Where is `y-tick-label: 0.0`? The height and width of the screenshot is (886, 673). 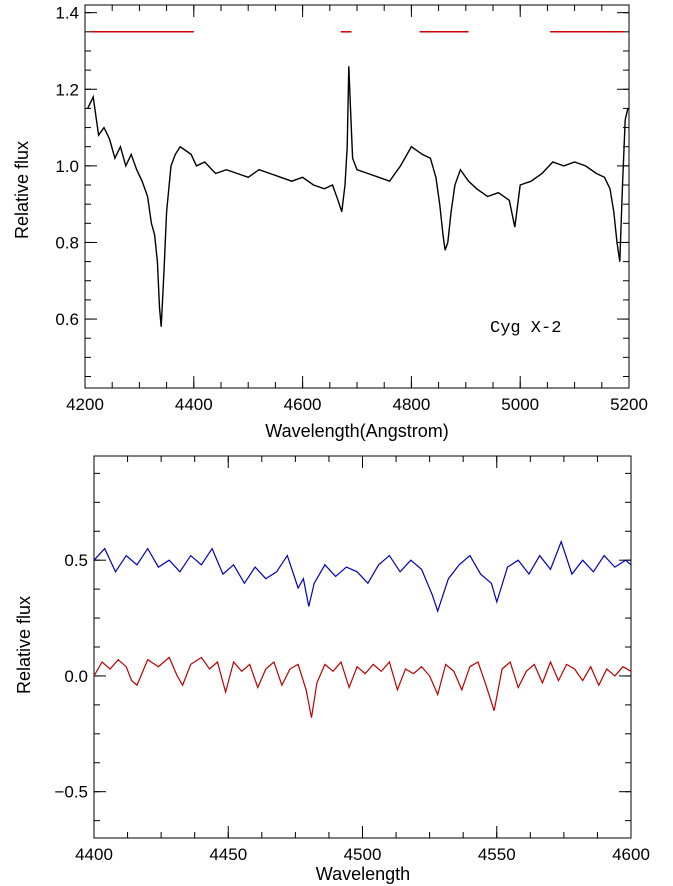 y-tick-label: 0.0 is located at coordinates (76, 676).